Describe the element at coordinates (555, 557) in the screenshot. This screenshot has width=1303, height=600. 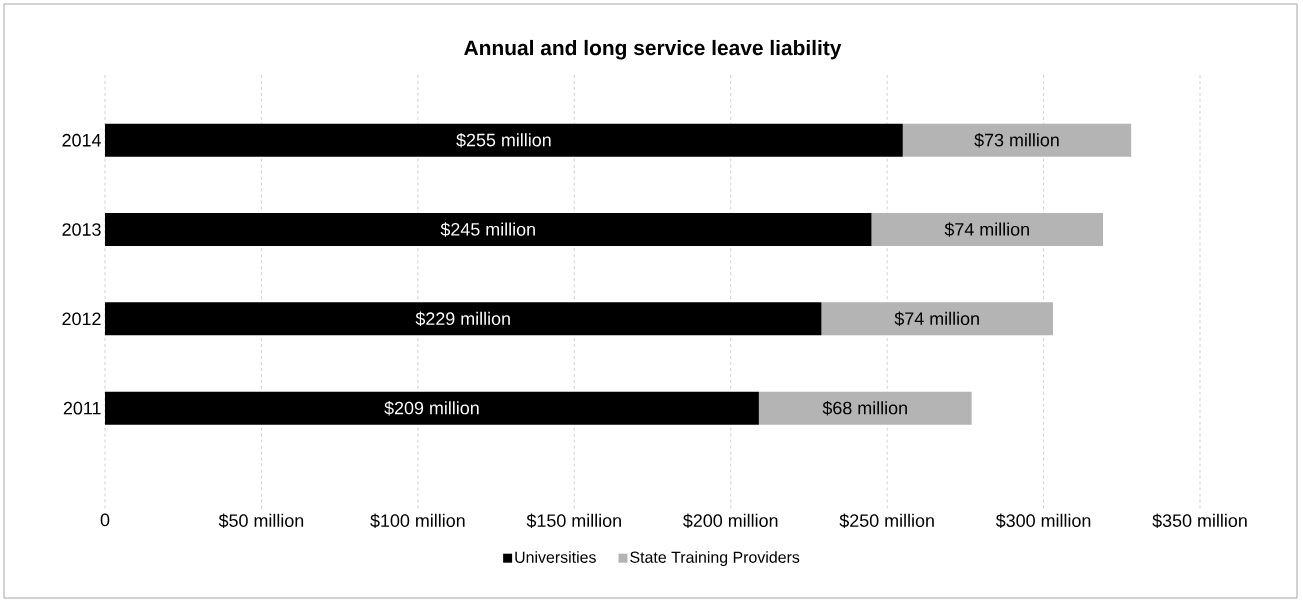
I see `legend-label: Universities` at that location.